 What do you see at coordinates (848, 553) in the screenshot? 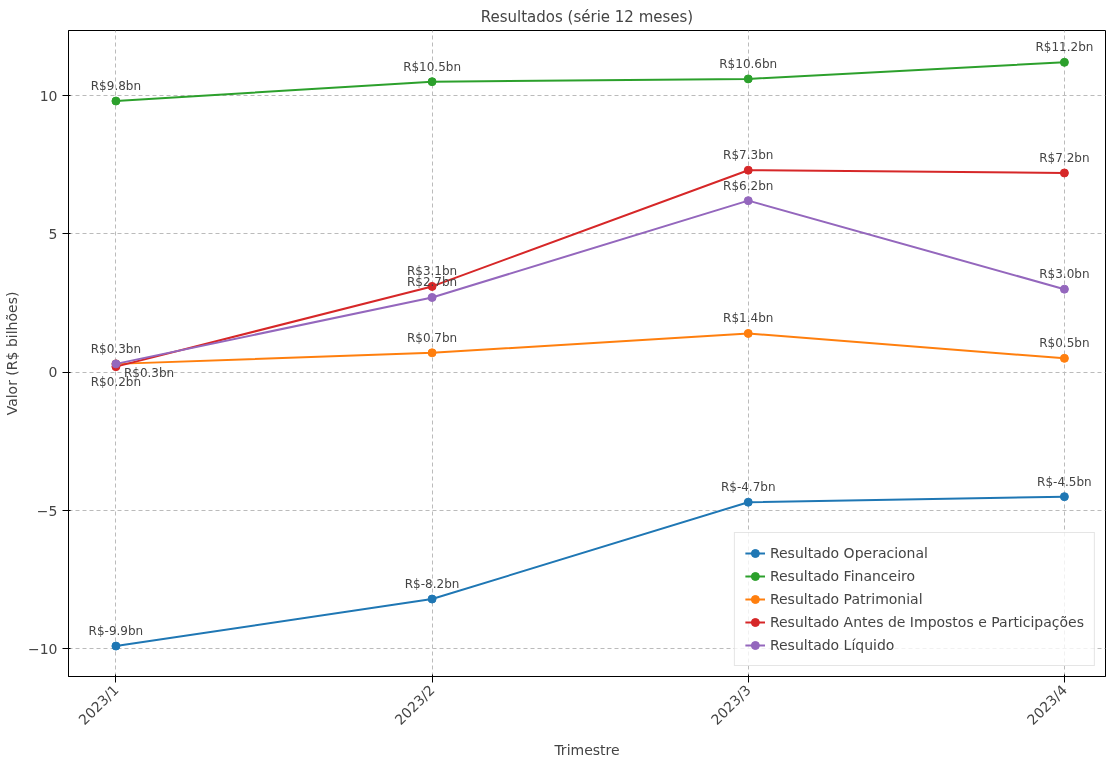
I see `legend-label: Resultado Operacional` at bounding box center [848, 553].